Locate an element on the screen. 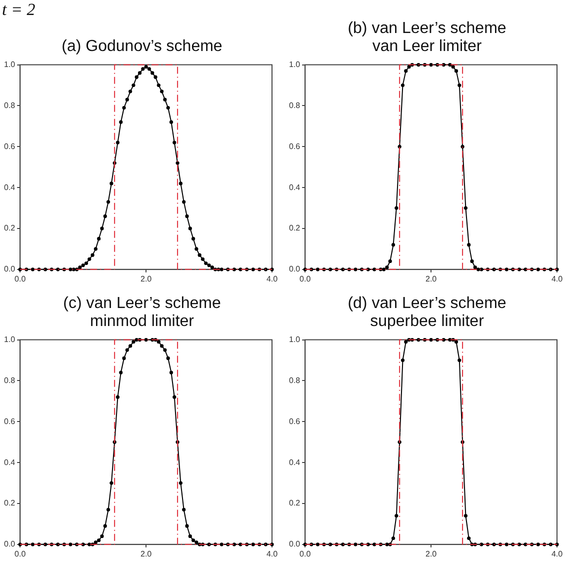 The height and width of the screenshot is (584, 569). chart-title: (b) van Leer’s scheme van Leer limiter is located at coordinates (427, 38).